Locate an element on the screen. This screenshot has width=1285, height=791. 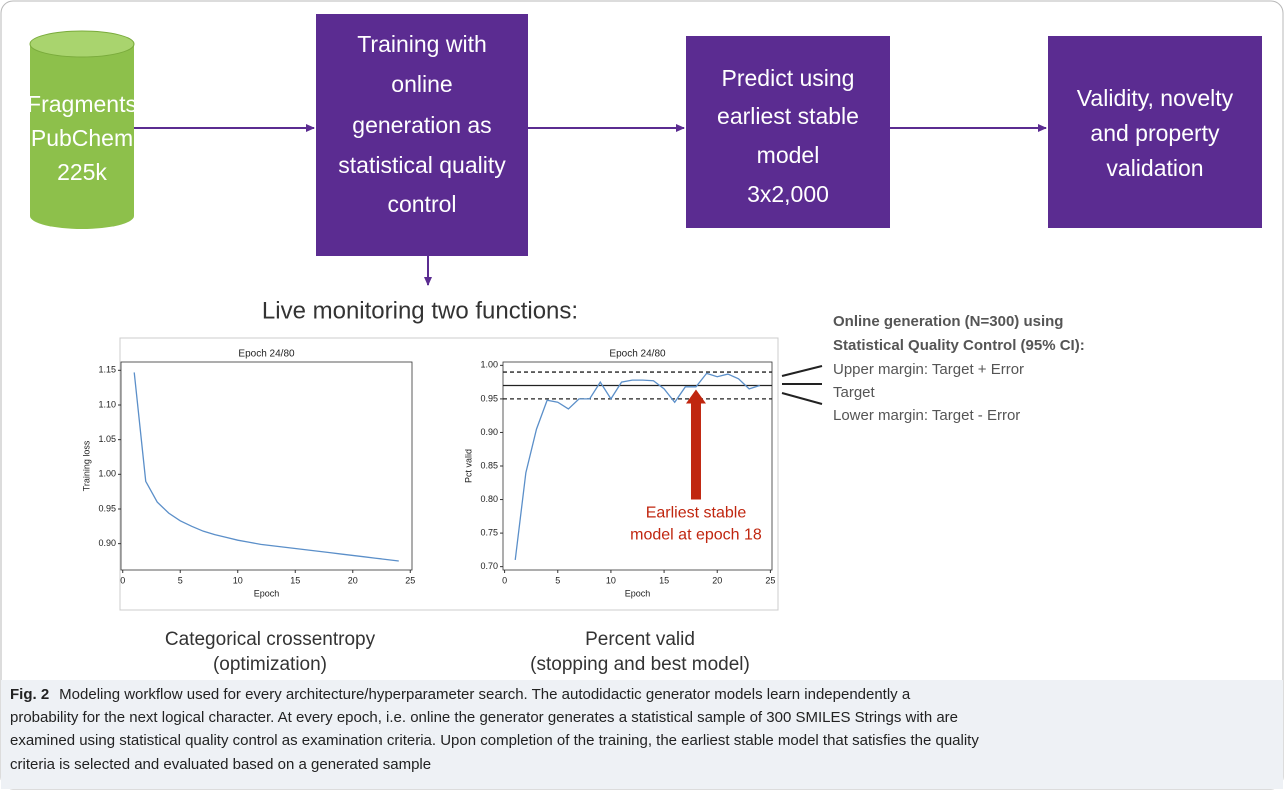
source-cylinder is located at coordinates (82, 129).